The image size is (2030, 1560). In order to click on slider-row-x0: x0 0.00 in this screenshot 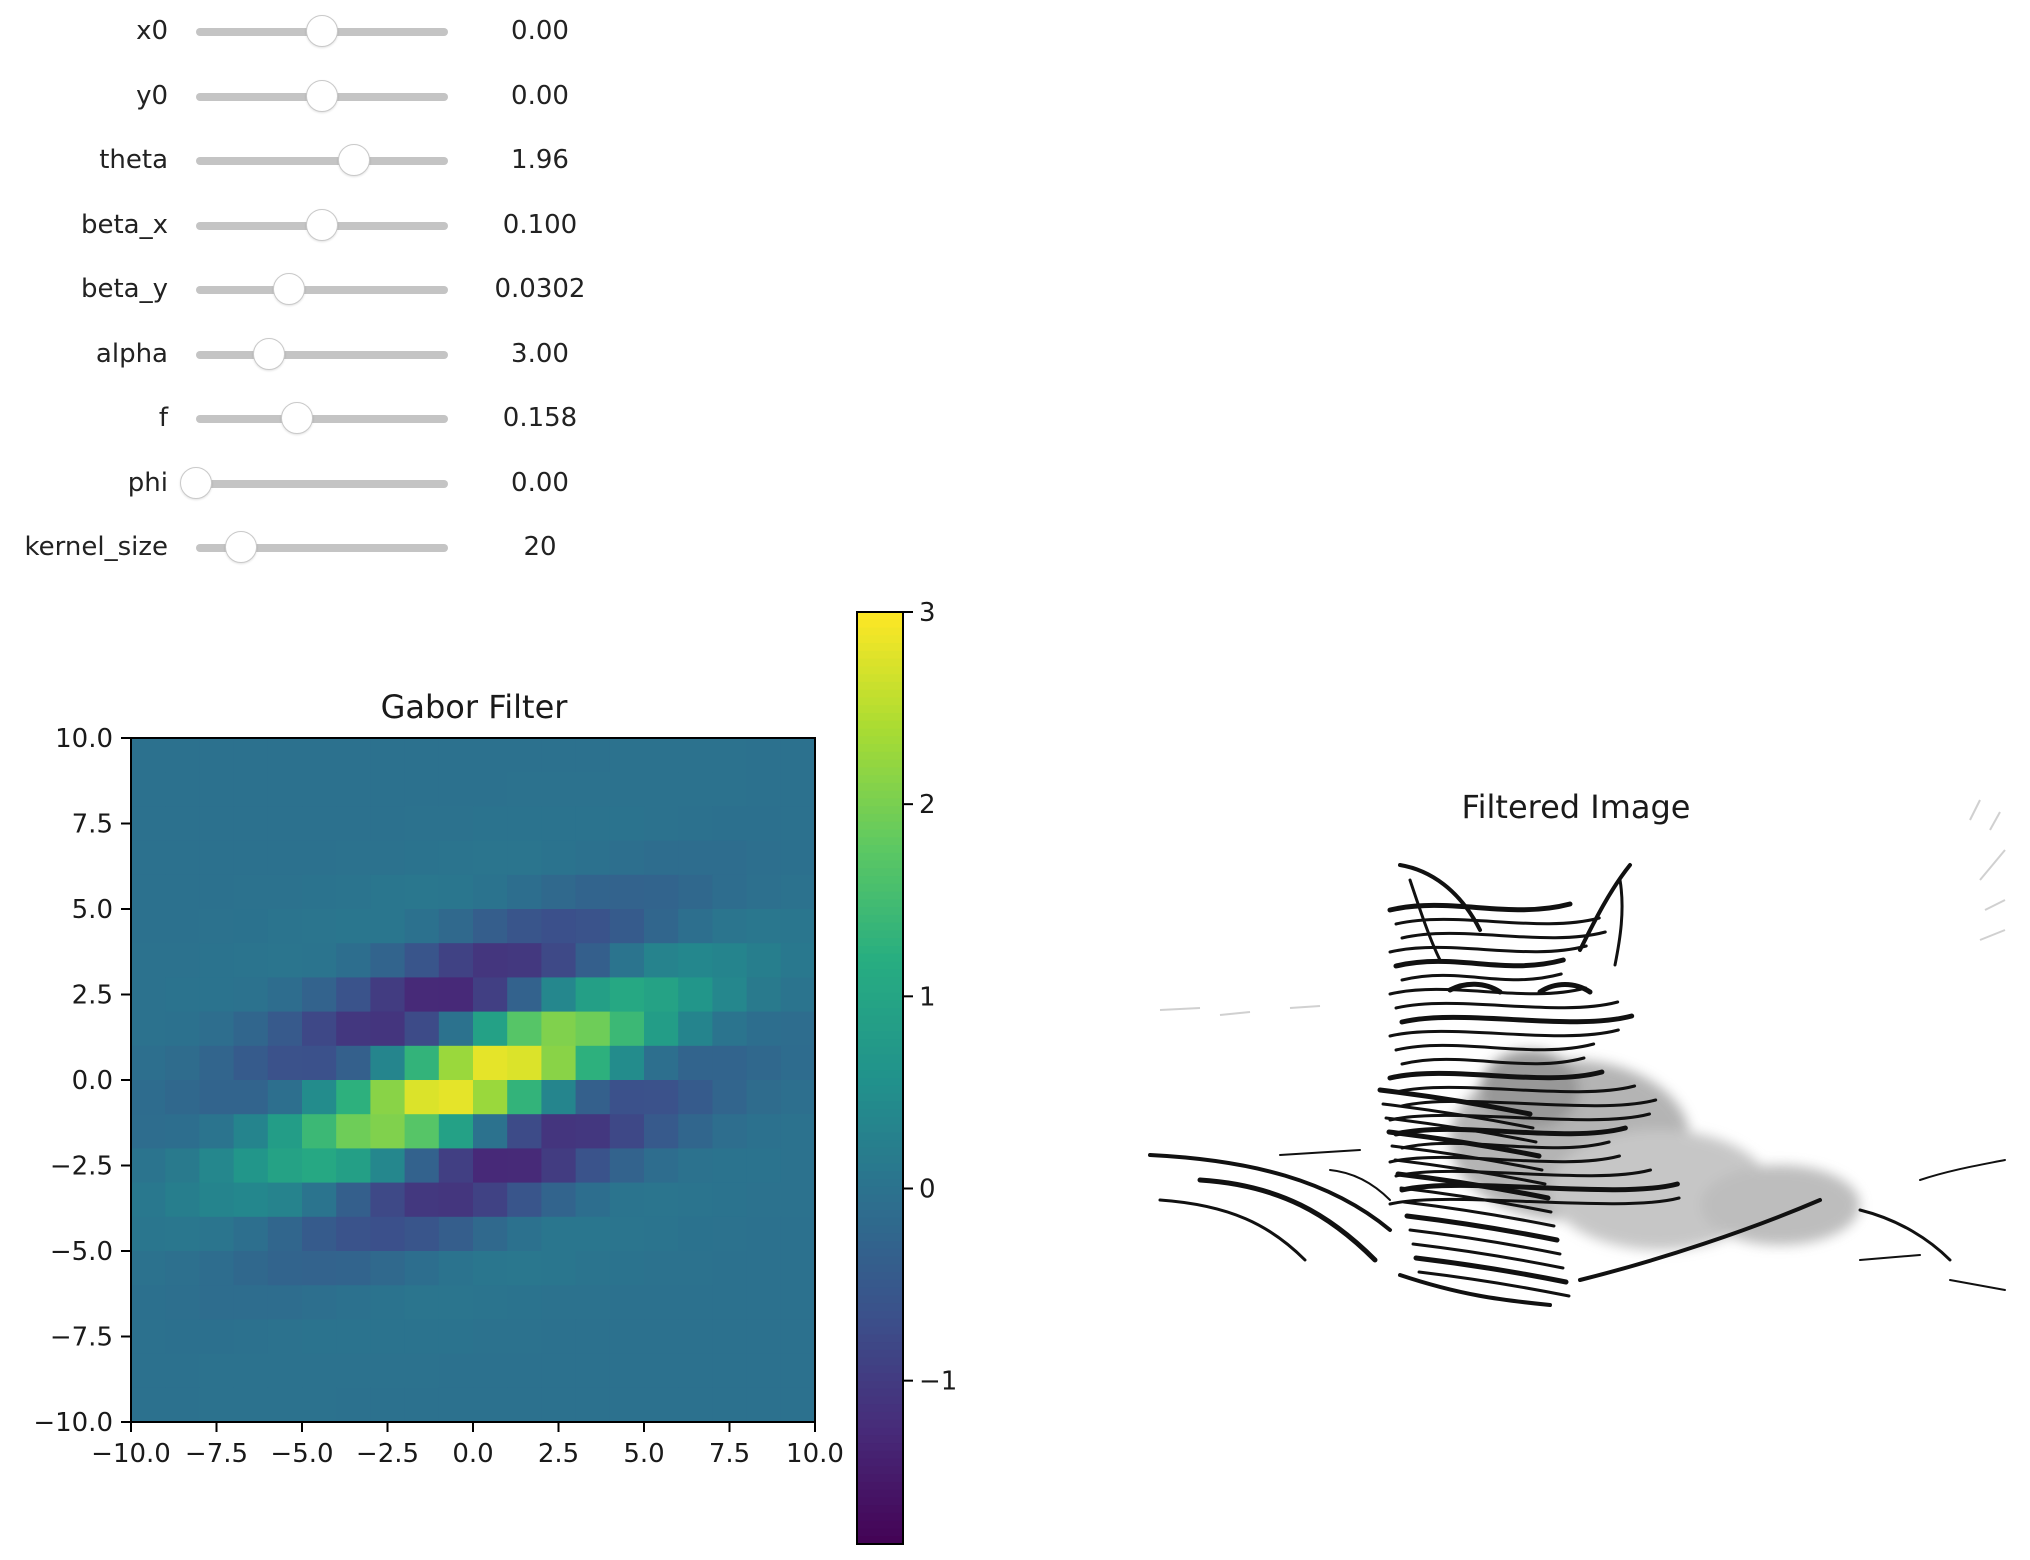, I will do `click(320, 30)`.